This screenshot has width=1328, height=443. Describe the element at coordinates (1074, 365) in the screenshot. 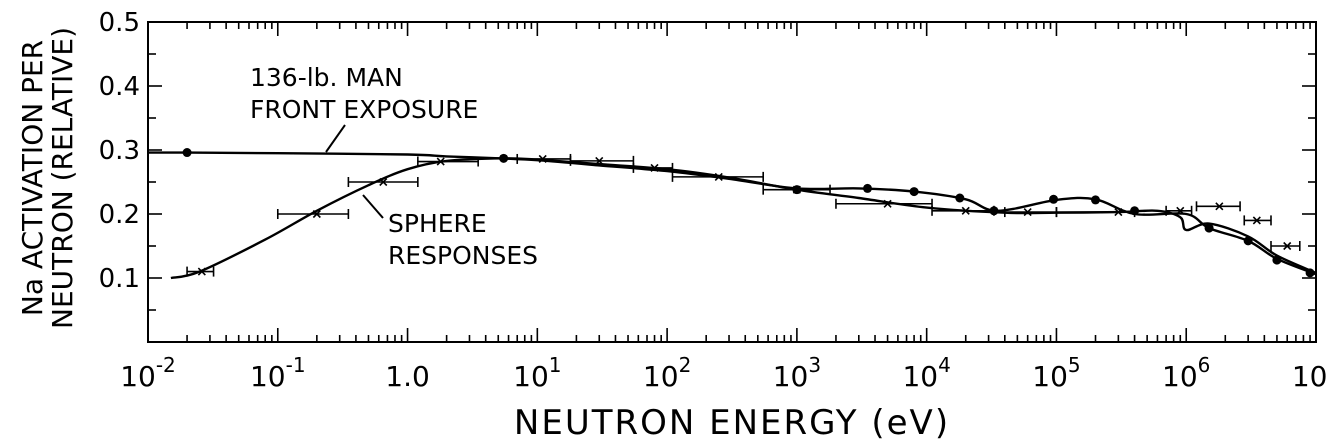

I see `x-tick-exponent: 5` at that location.